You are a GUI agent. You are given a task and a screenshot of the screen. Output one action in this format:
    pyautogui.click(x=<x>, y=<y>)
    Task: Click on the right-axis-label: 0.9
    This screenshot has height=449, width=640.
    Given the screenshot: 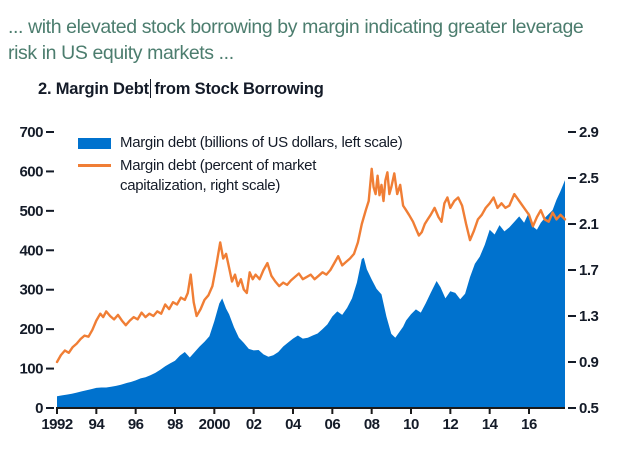 What is the action you would take?
    pyautogui.click(x=589, y=362)
    